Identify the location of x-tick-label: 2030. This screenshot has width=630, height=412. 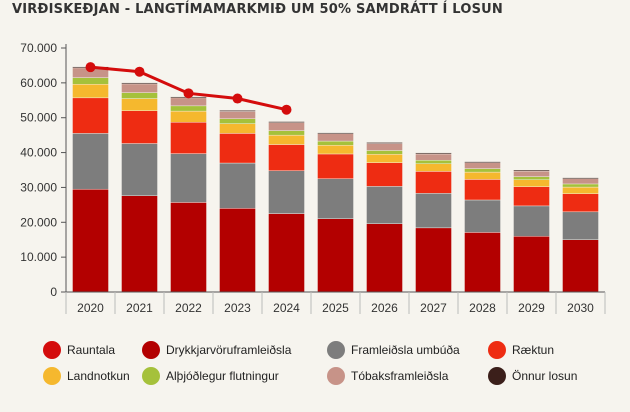
(580, 308).